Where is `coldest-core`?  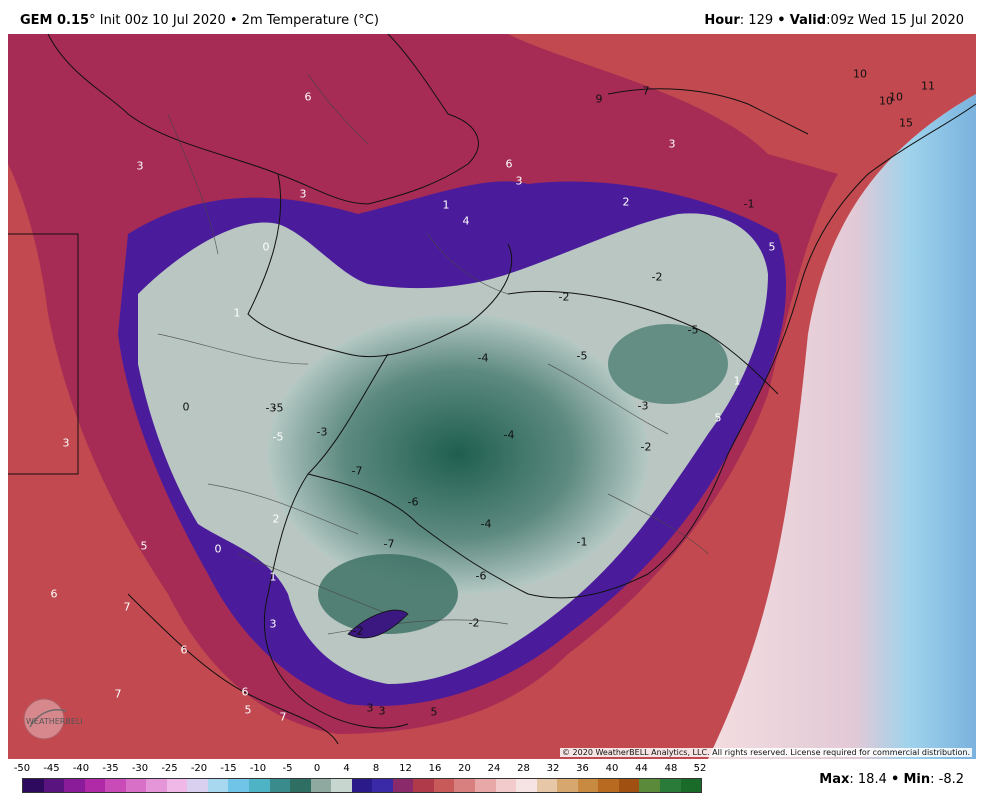 coldest-core is located at coordinates (458, 454).